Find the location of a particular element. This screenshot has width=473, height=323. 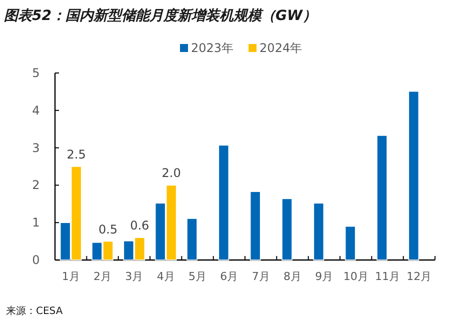

source-note: 来源：CESA is located at coordinates (34, 311).